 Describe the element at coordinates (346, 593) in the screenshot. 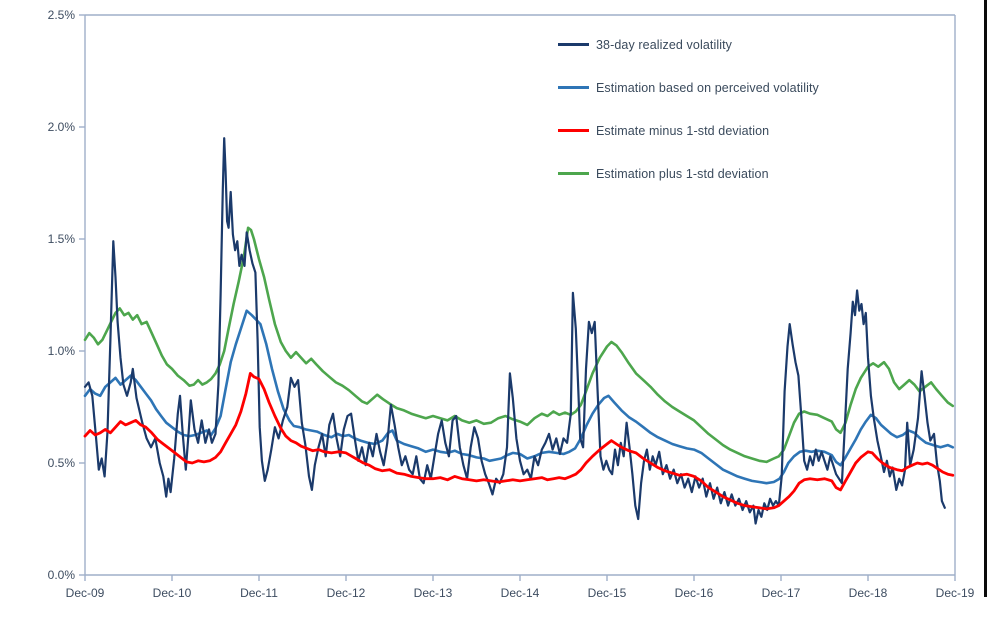

I see `x-axis-tick-label: Dec-12` at that location.